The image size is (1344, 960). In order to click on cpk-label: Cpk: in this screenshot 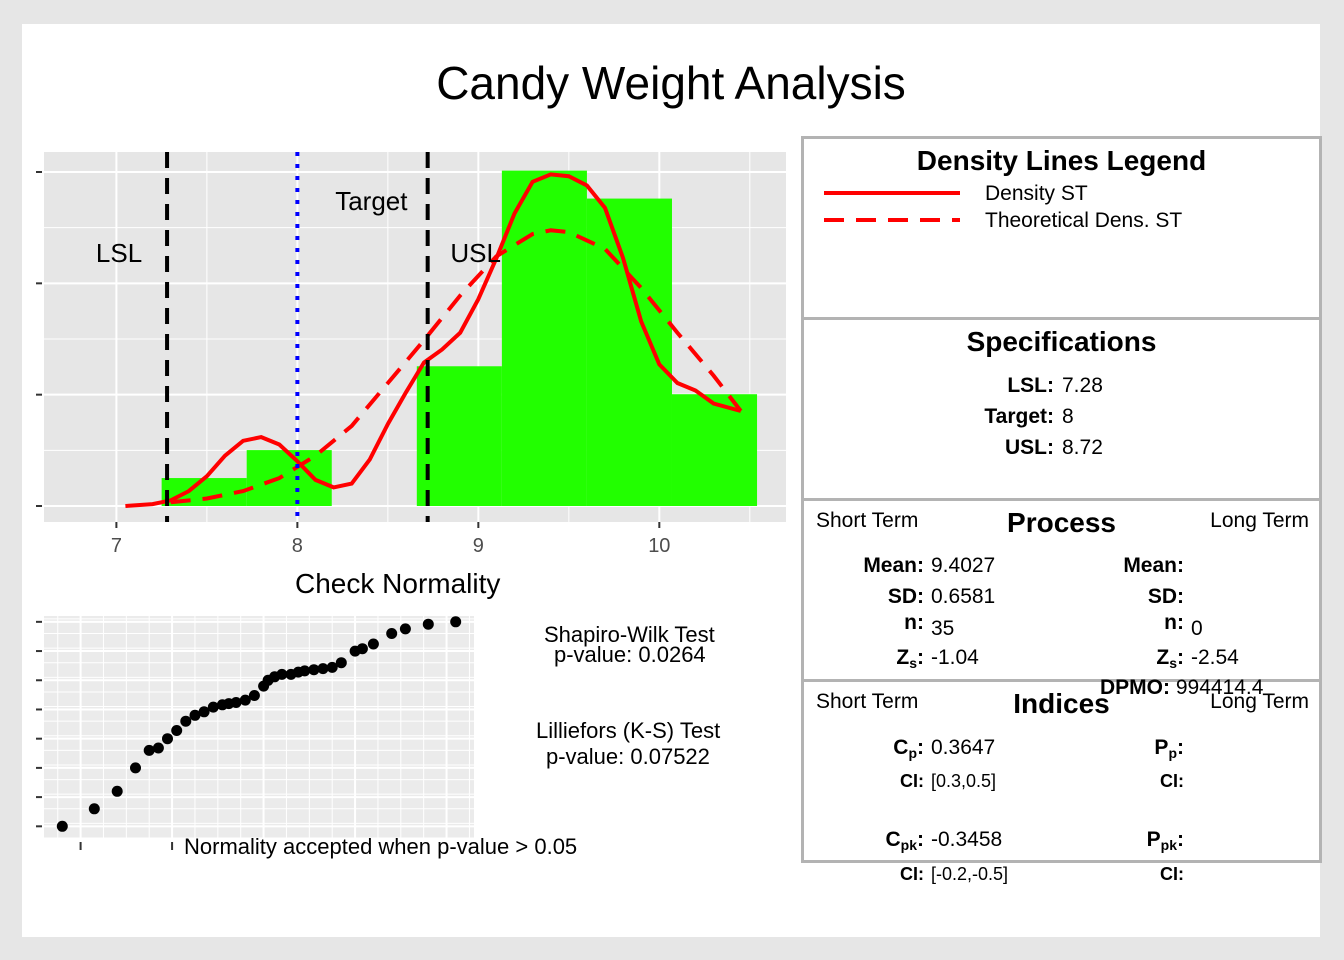, I will do `click(904, 840)`.